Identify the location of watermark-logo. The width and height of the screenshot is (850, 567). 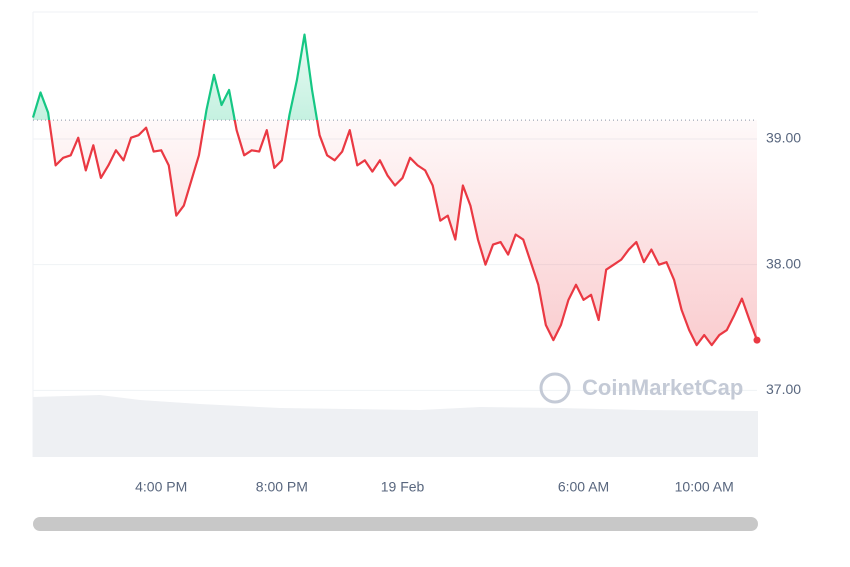
(555, 388).